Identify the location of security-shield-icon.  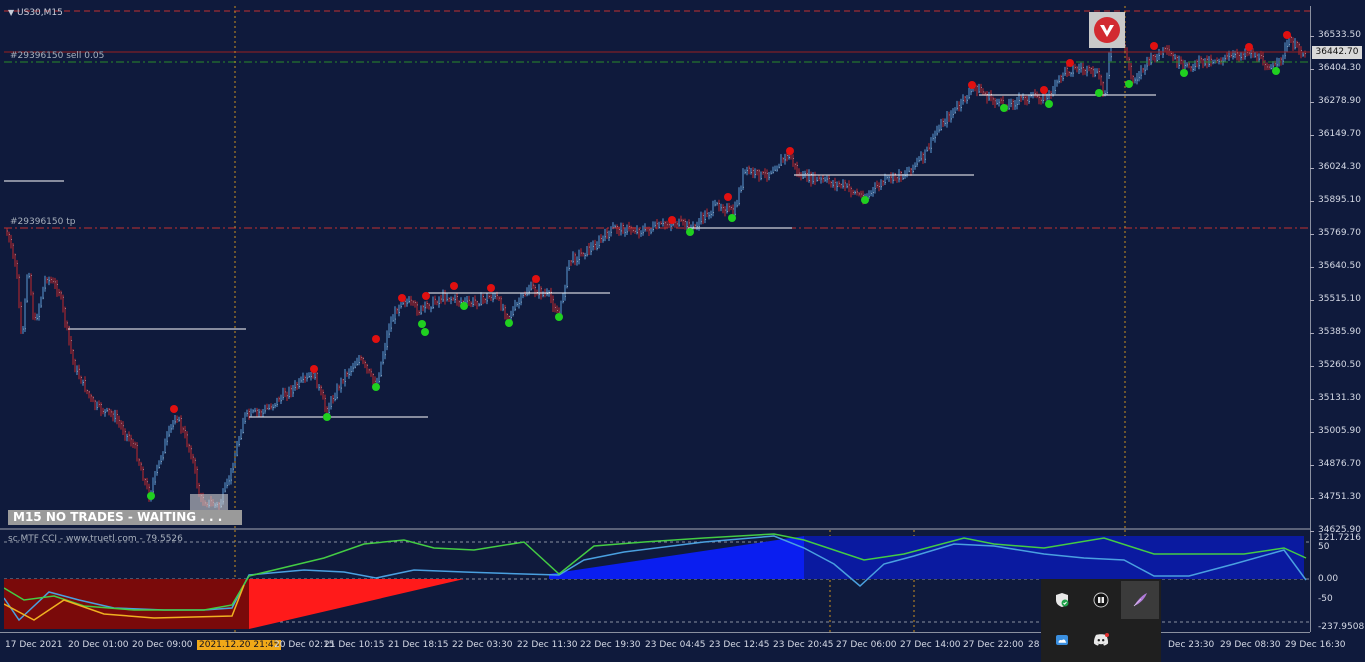
(1062, 600).